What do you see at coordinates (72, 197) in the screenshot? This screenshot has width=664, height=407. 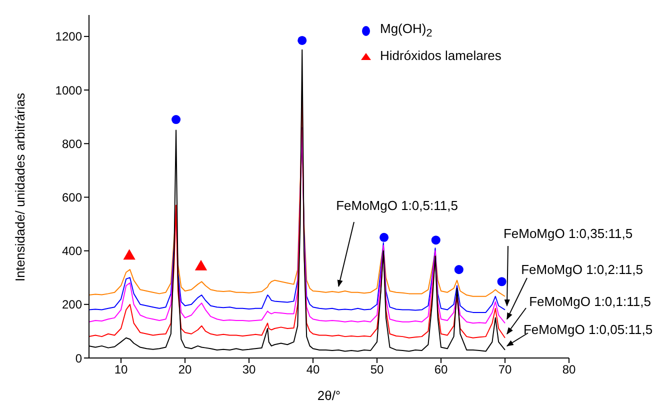 I see `y-tick-label: 600` at bounding box center [72, 197].